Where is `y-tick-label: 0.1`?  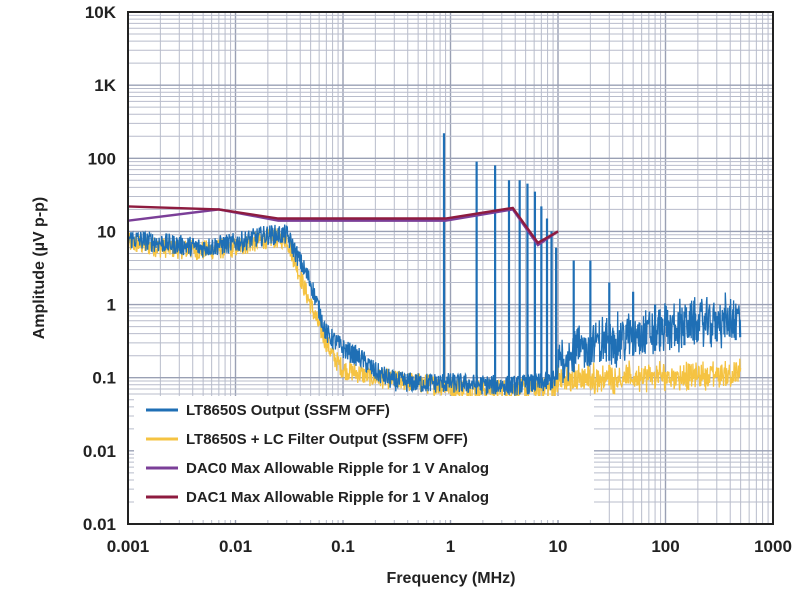 y-tick-label: 0.1 is located at coordinates (104, 378).